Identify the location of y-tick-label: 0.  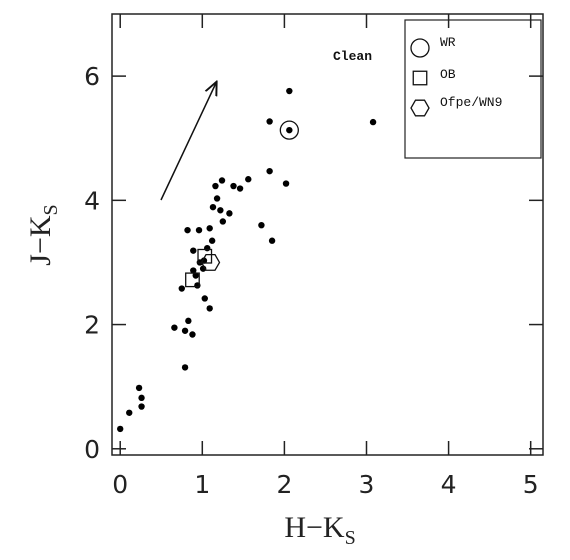
(92, 449).